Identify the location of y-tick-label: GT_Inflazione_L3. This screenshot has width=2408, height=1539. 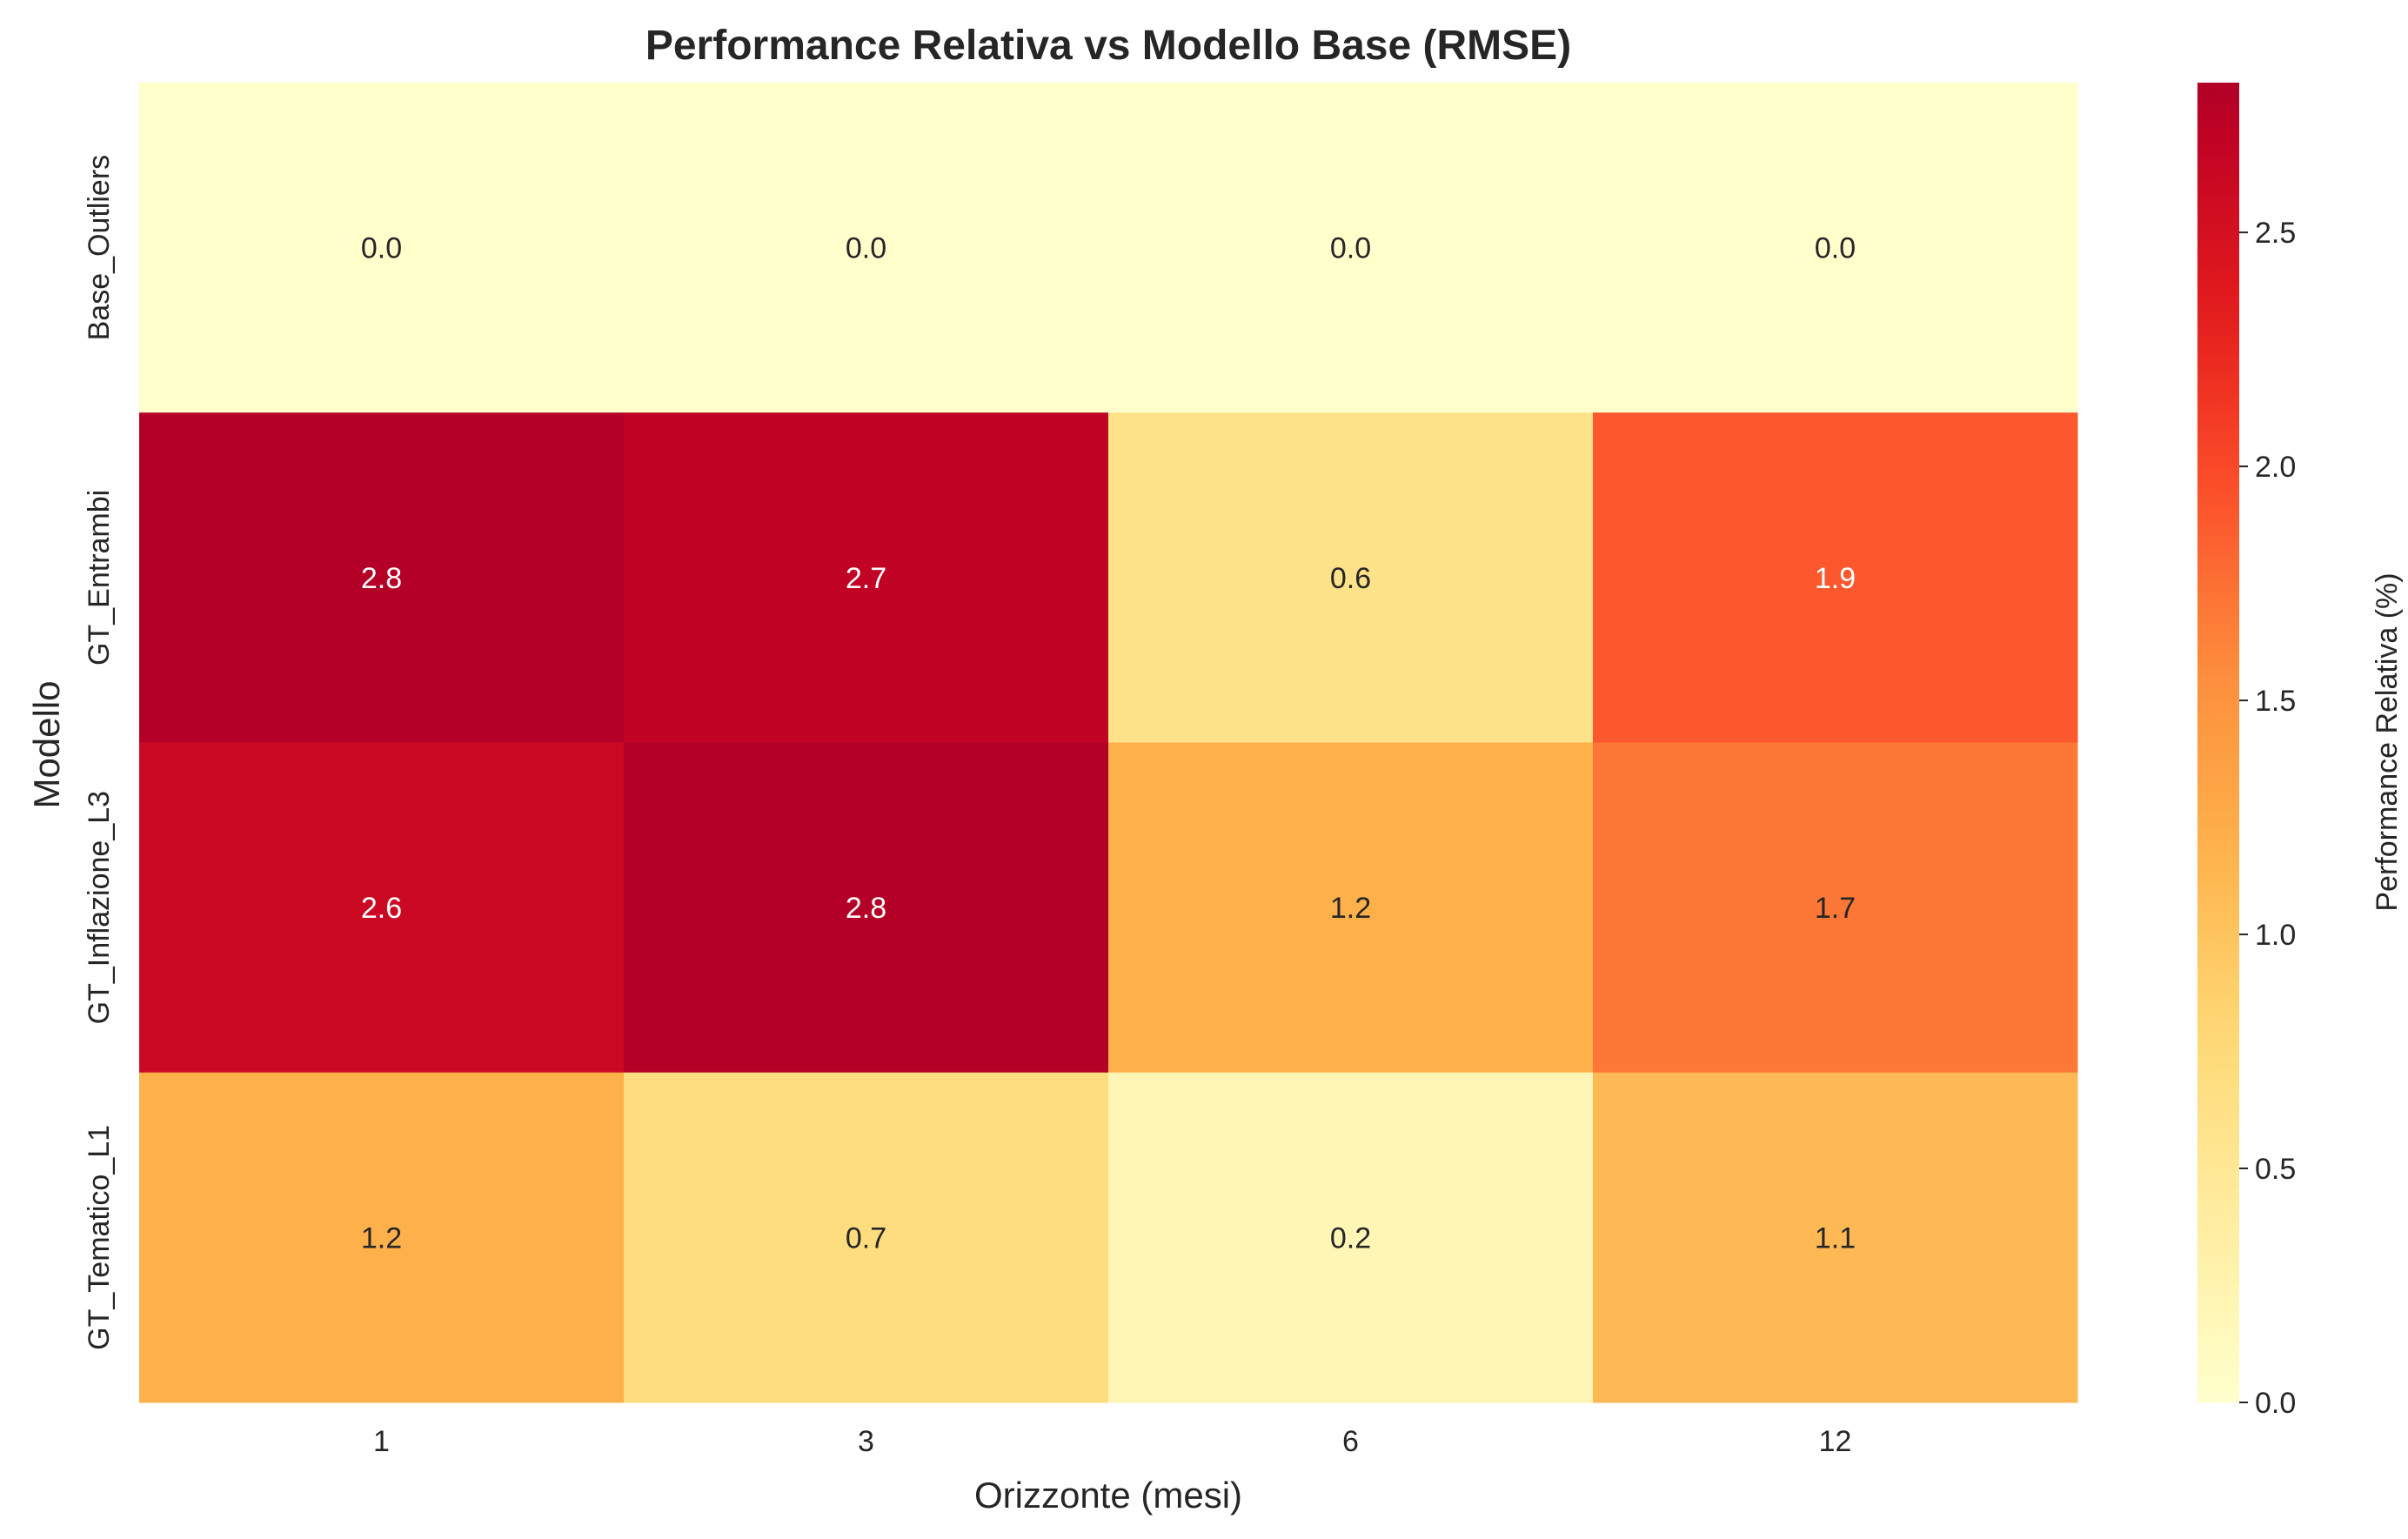
(99, 907).